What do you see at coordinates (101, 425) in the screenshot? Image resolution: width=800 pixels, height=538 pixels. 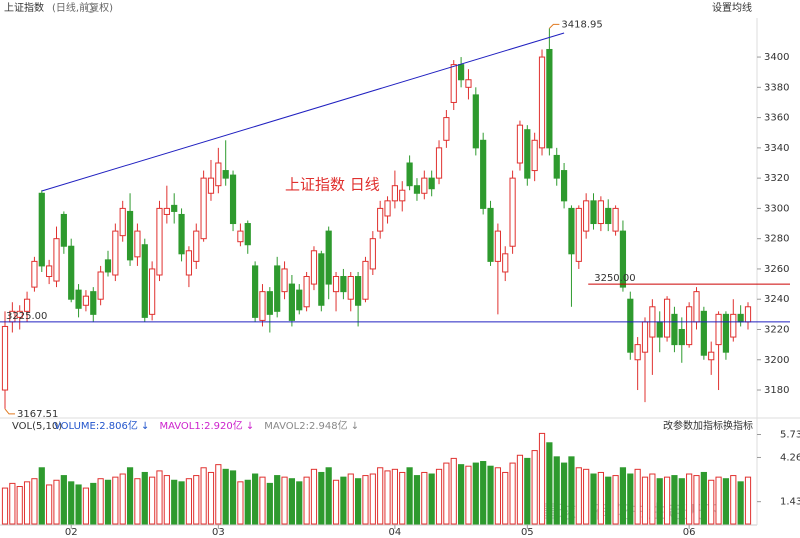 I see `indicator-readout: VOLUME:2.806亿 ↓` at bounding box center [101, 425].